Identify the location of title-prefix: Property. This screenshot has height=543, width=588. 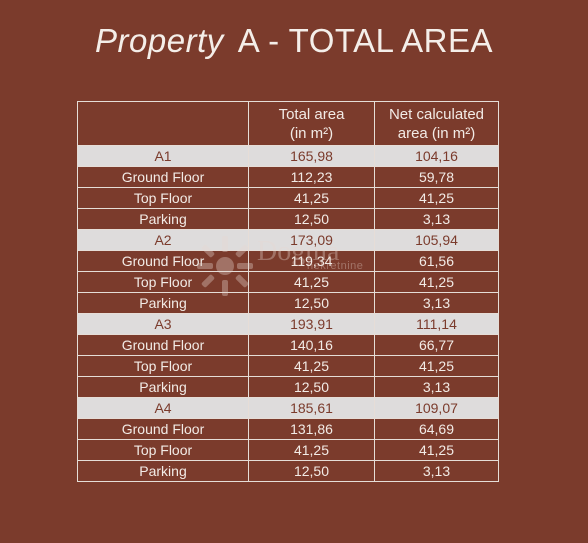
(159, 40).